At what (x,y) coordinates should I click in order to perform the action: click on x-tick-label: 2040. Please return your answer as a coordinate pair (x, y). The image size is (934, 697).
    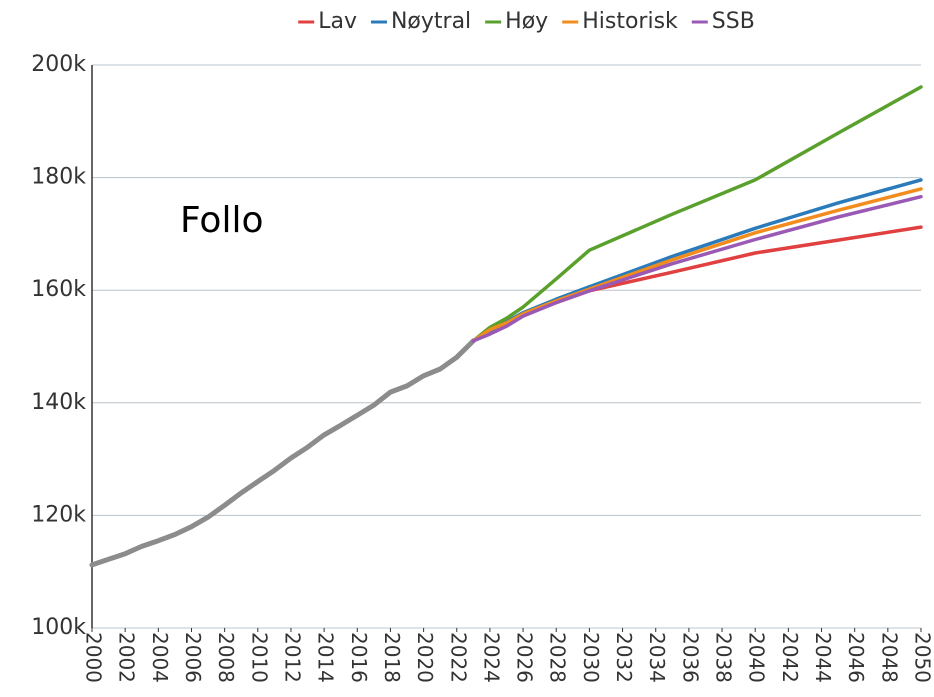
    Looking at the image, I should click on (757, 657).